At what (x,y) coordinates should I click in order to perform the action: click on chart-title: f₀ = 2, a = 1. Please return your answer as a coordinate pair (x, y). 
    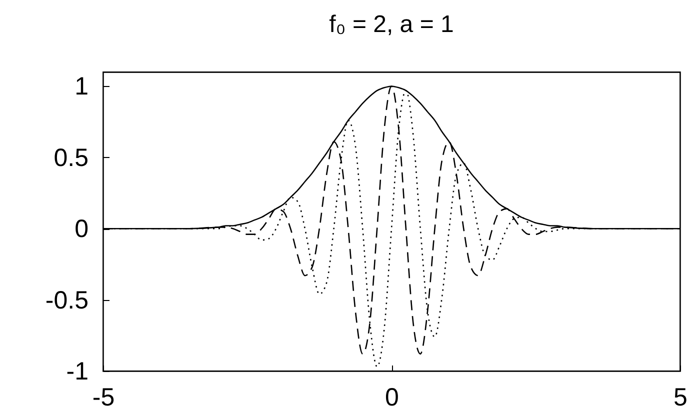
    Looking at the image, I should click on (391, 24).